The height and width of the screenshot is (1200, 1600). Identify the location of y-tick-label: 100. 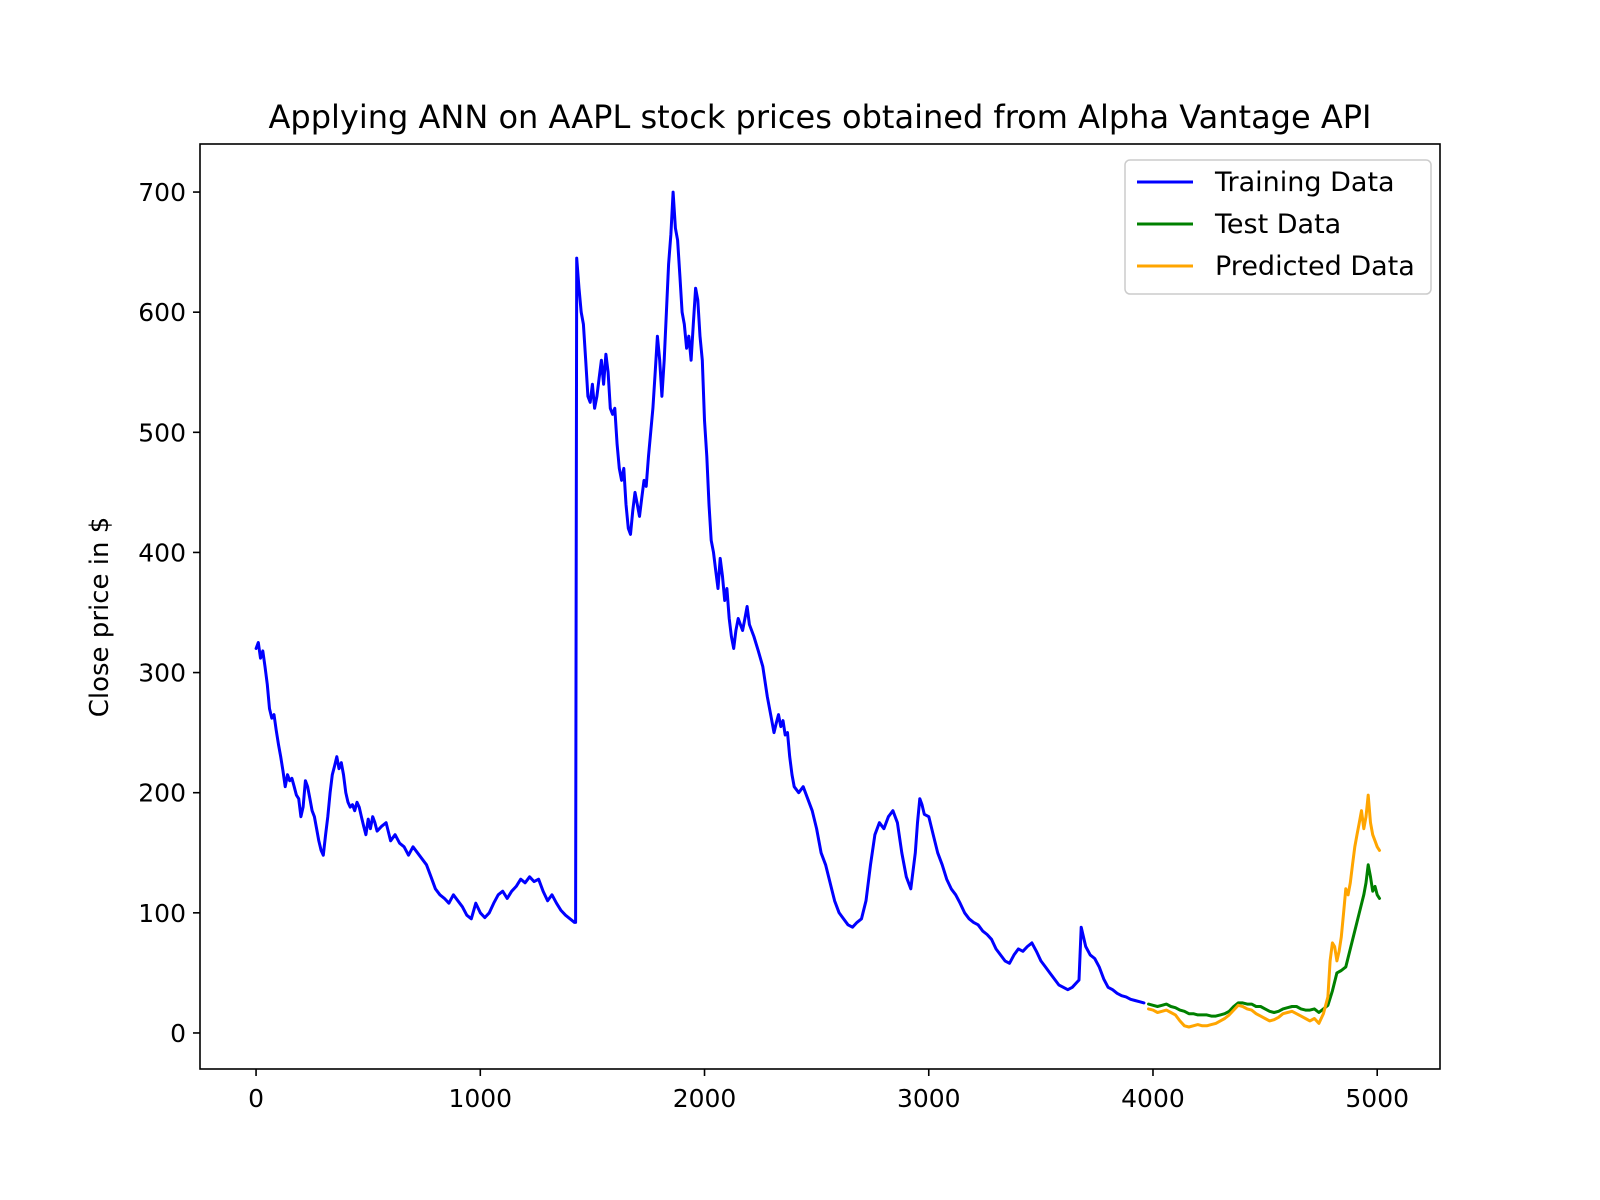
(162, 913).